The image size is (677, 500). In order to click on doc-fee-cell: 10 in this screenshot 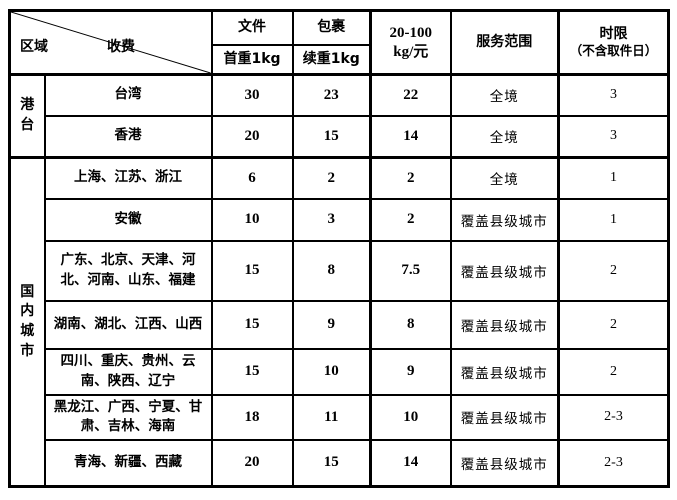, I will do `click(252, 219)`.